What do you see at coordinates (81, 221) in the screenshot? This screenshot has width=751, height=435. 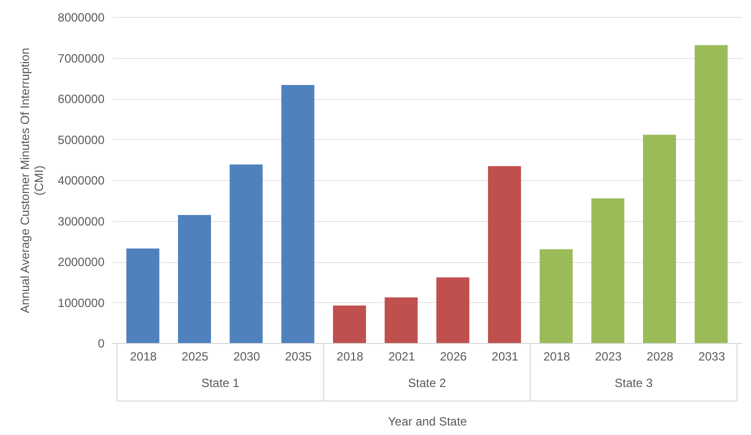 I see `y-tick-label: 3000000` at bounding box center [81, 221].